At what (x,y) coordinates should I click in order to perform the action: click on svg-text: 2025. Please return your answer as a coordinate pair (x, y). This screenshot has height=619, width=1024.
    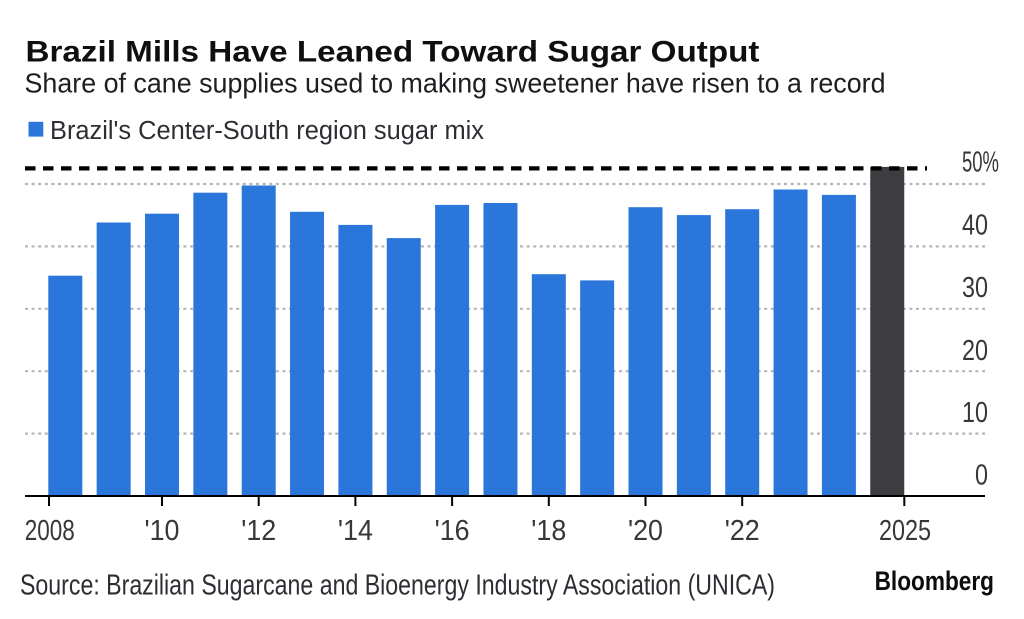
    Looking at the image, I should click on (905, 531).